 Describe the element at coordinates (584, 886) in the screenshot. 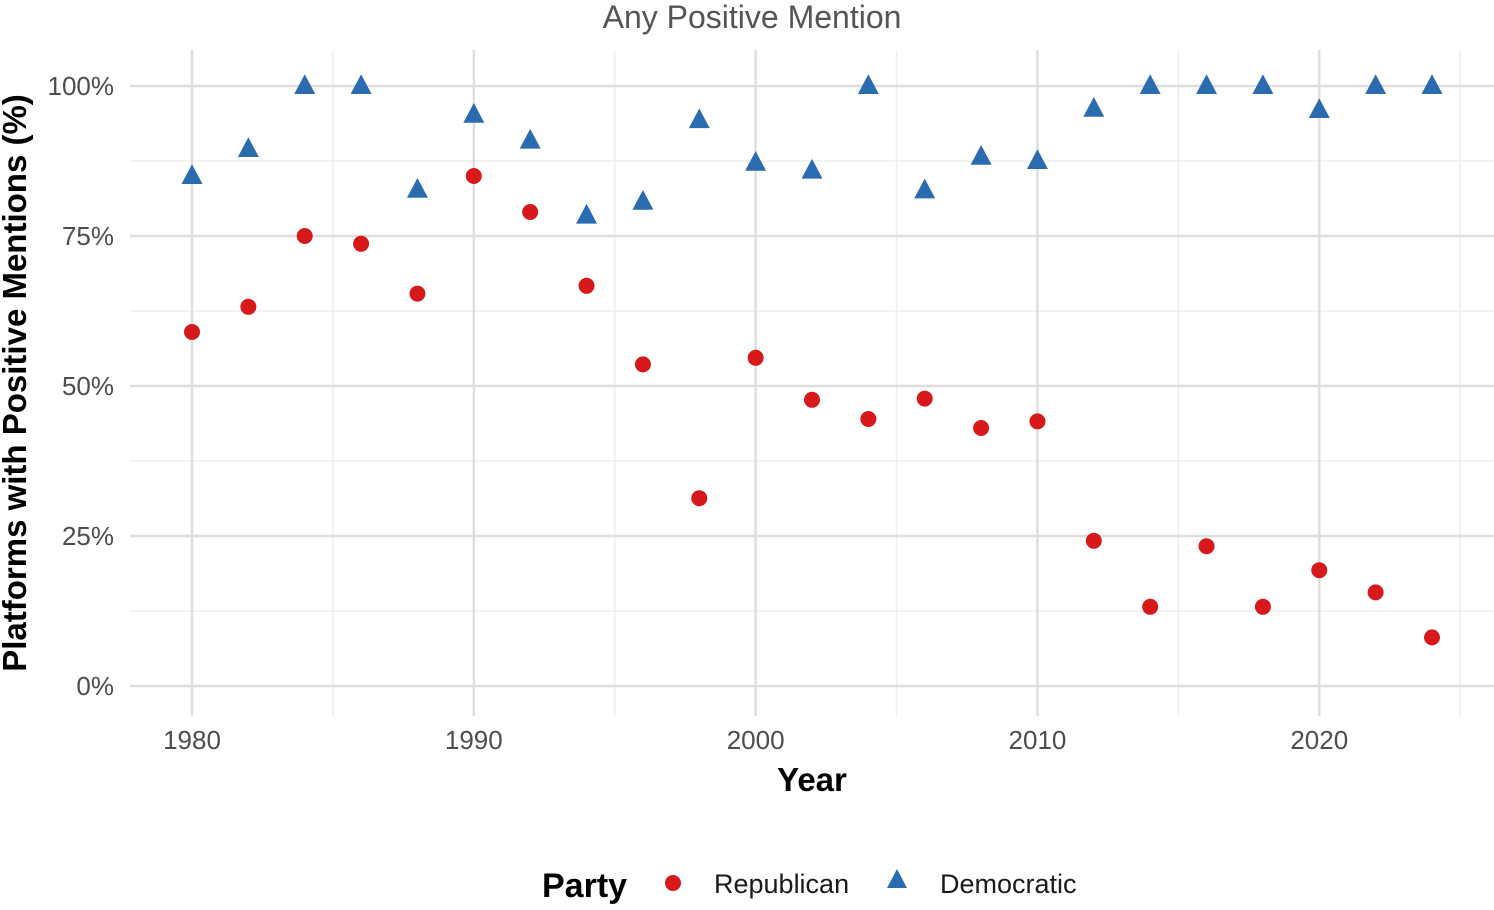

I see `legend-title: Party` at that location.